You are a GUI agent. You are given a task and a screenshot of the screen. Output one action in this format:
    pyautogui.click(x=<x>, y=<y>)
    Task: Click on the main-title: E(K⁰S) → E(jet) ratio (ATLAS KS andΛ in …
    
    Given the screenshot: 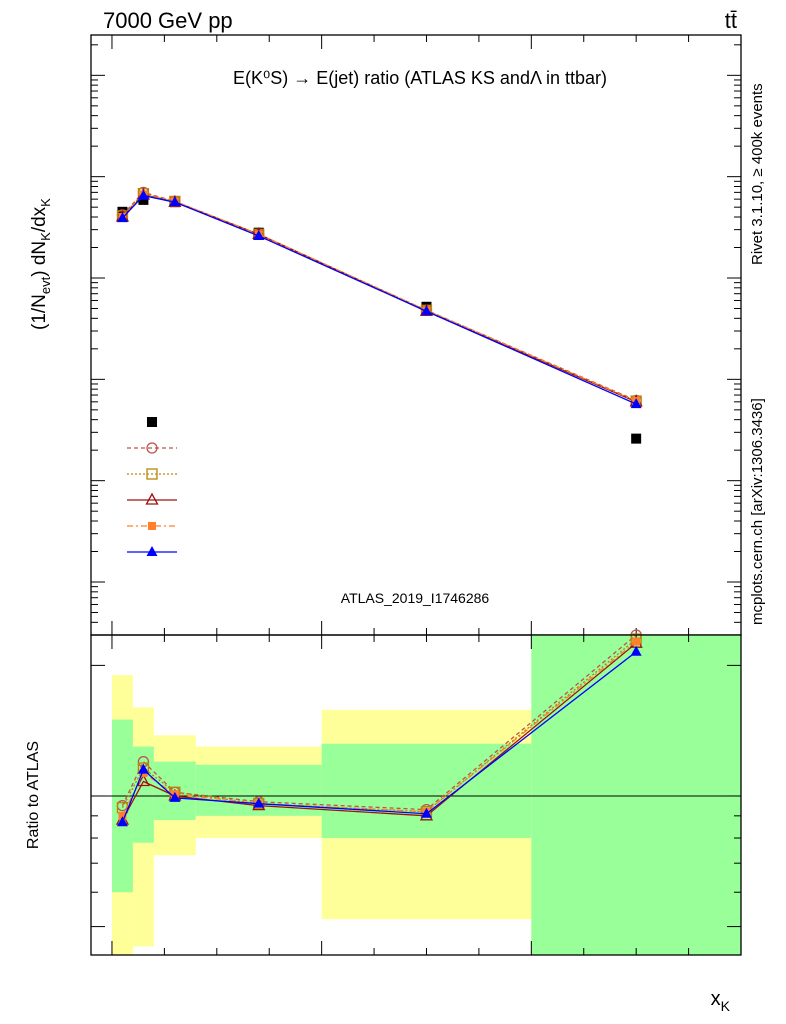 What is the action you would take?
    pyautogui.click(x=420, y=78)
    